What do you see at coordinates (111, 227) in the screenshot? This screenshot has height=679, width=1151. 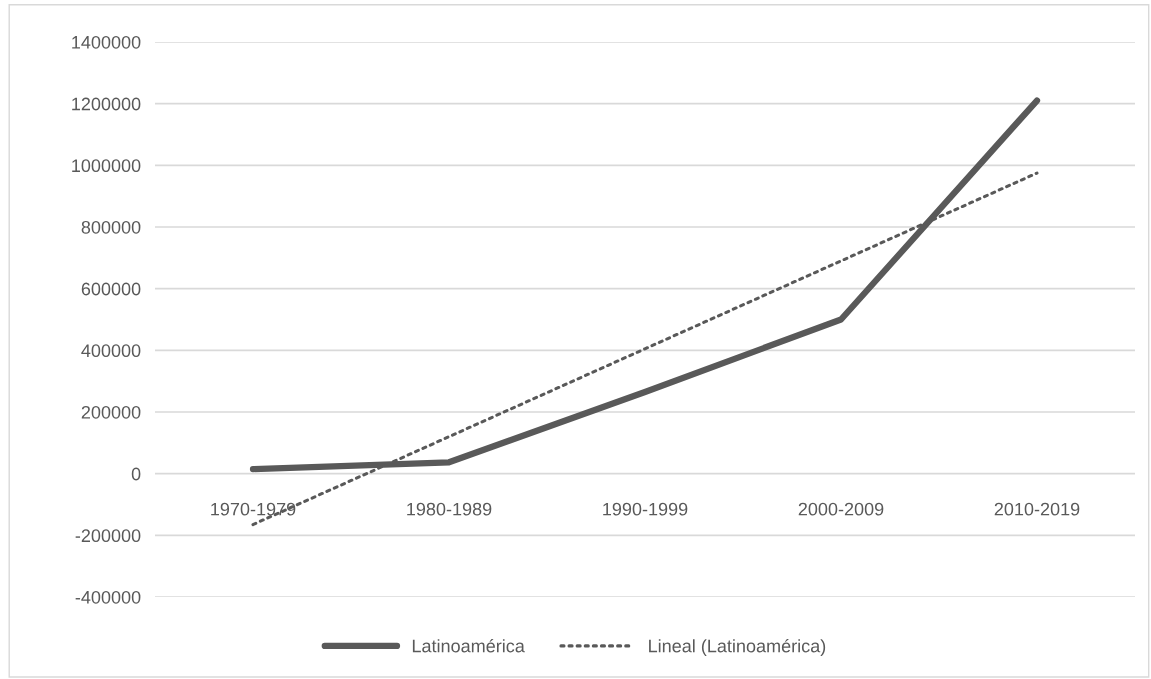 I see `y-tick-label: 800000` at bounding box center [111, 227].